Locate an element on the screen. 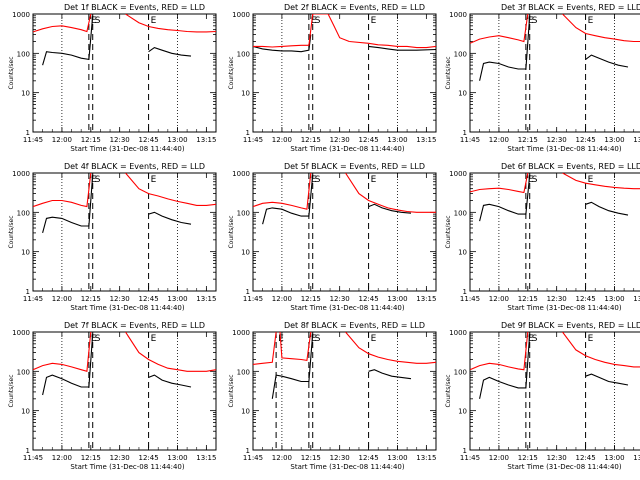 The image size is (640, 480). panel-title: Det 1f BLACK = Events, RED = LLD is located at coordinates (134, 7).